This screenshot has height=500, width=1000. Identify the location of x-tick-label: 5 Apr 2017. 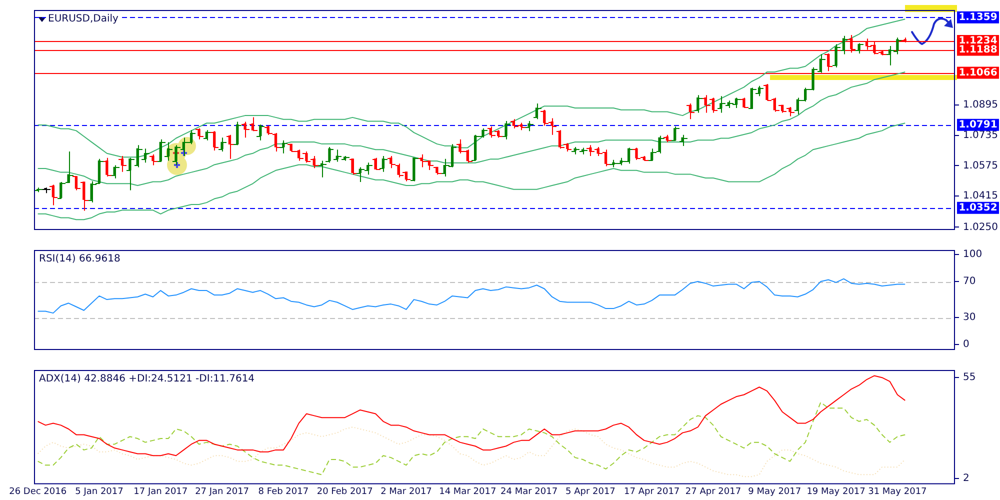
(590, 491).